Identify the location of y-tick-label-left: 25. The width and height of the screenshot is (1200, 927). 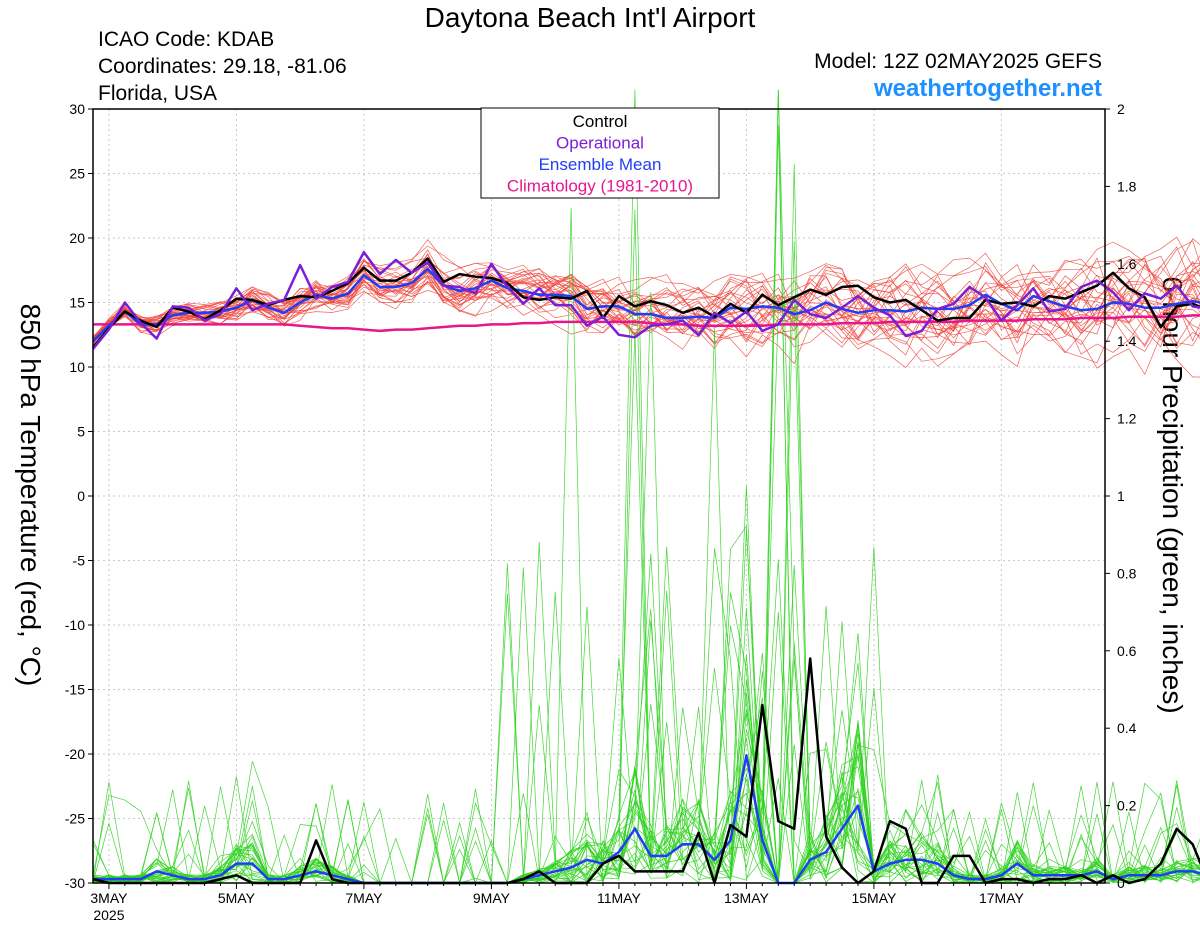
(77, 174).